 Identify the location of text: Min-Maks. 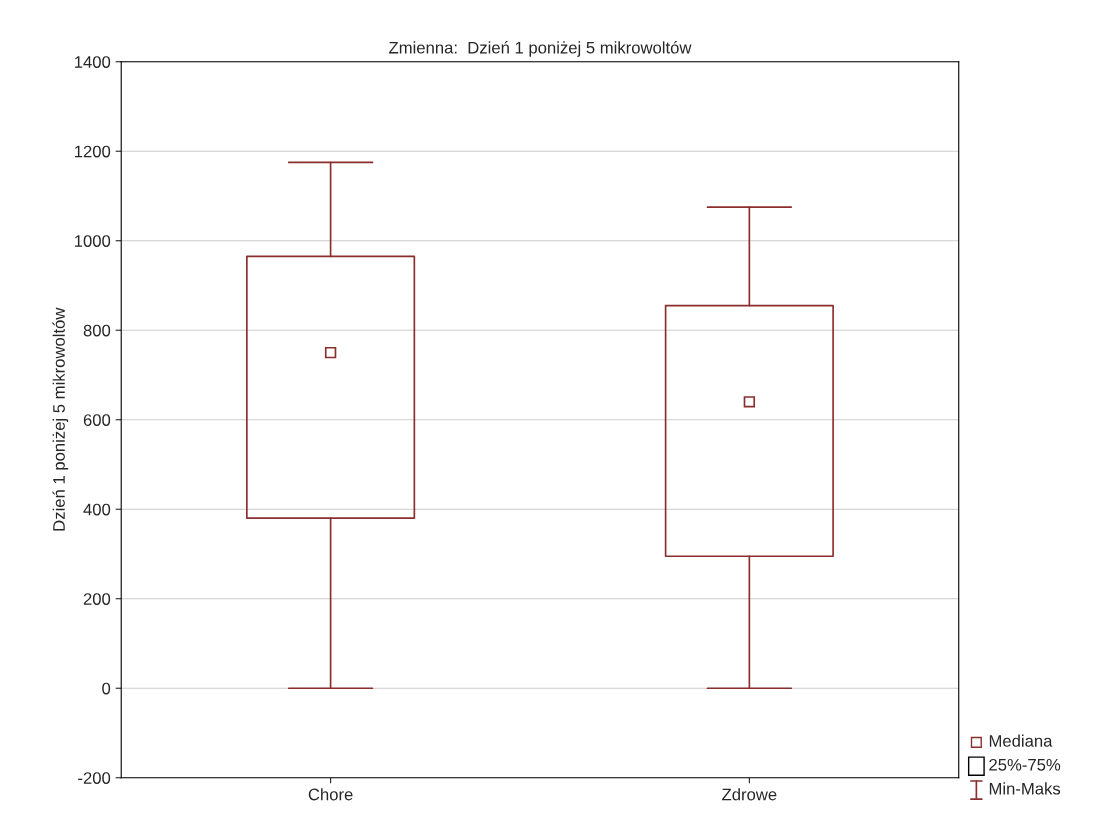
(1025, 788).